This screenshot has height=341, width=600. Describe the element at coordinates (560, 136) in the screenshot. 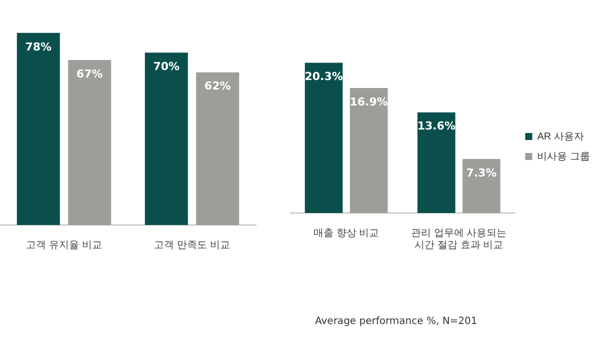

I see `legend-label: AR 사용자` at that location.